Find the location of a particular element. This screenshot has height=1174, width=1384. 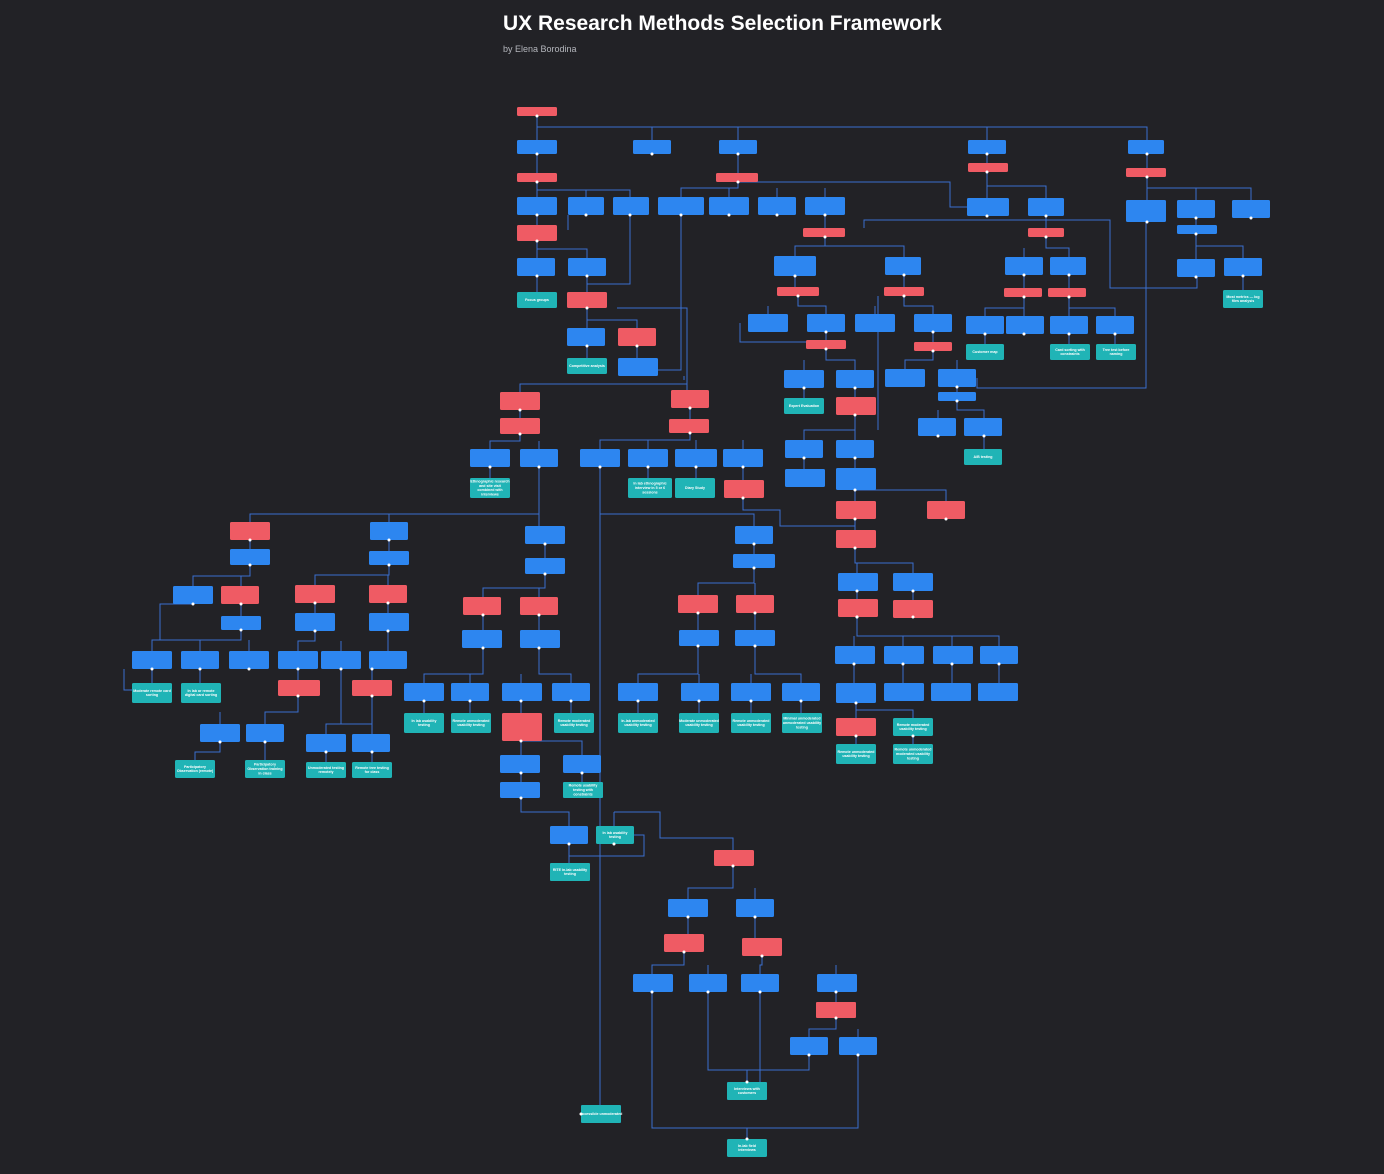

node-label: for class is located at coordinates (372, 772).